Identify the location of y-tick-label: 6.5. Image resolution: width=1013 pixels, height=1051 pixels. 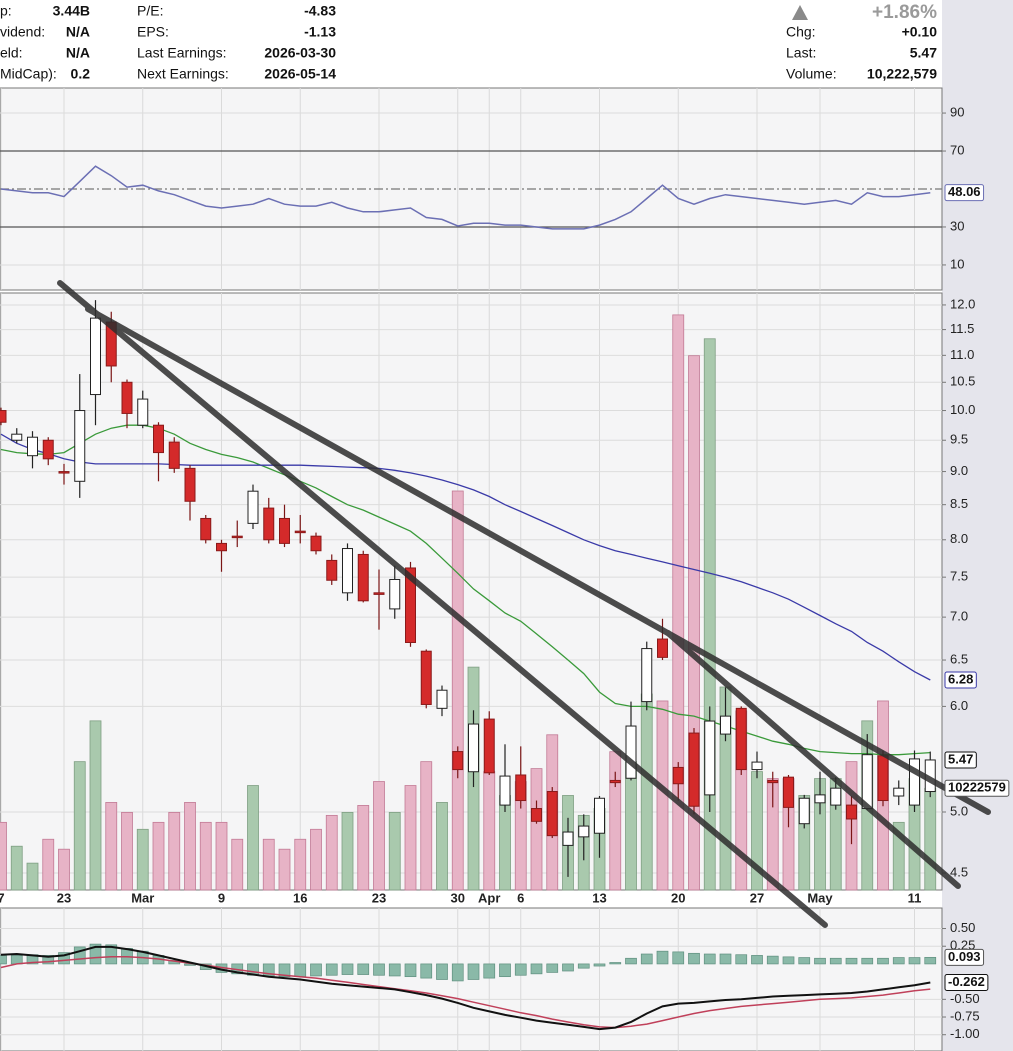
(959, 658).